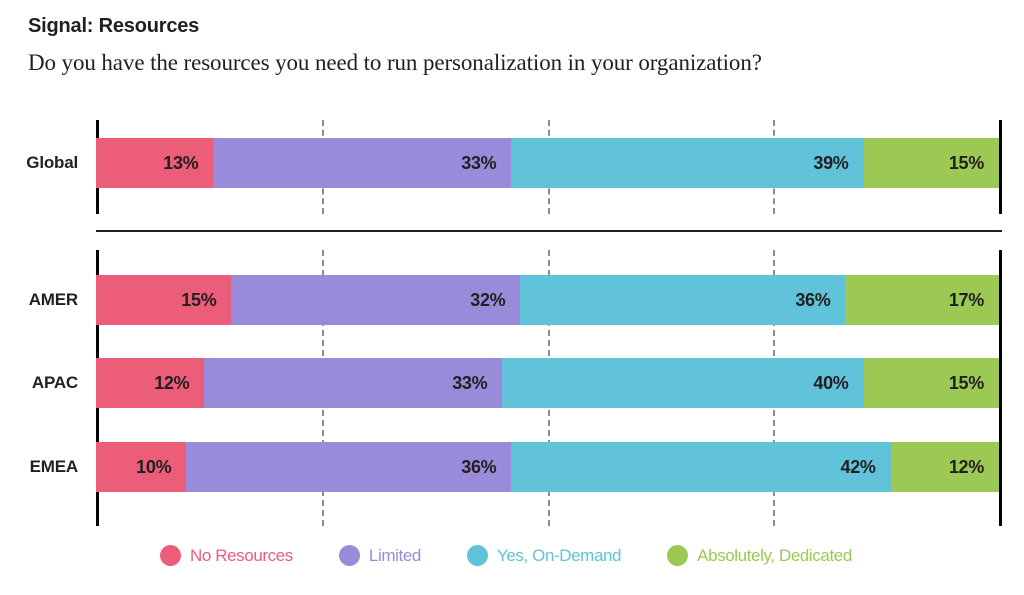 The height and width of the screenshot is (595, 1024). I want to click on bar-segment-value: 39%, so click(831, 162).